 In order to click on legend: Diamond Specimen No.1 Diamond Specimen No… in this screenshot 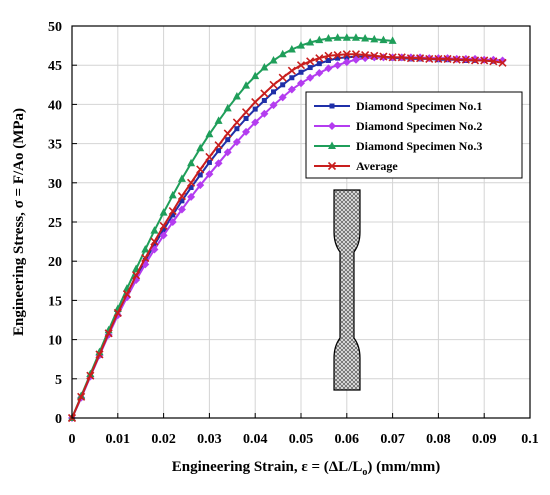, I will do `click(414, 135)`.